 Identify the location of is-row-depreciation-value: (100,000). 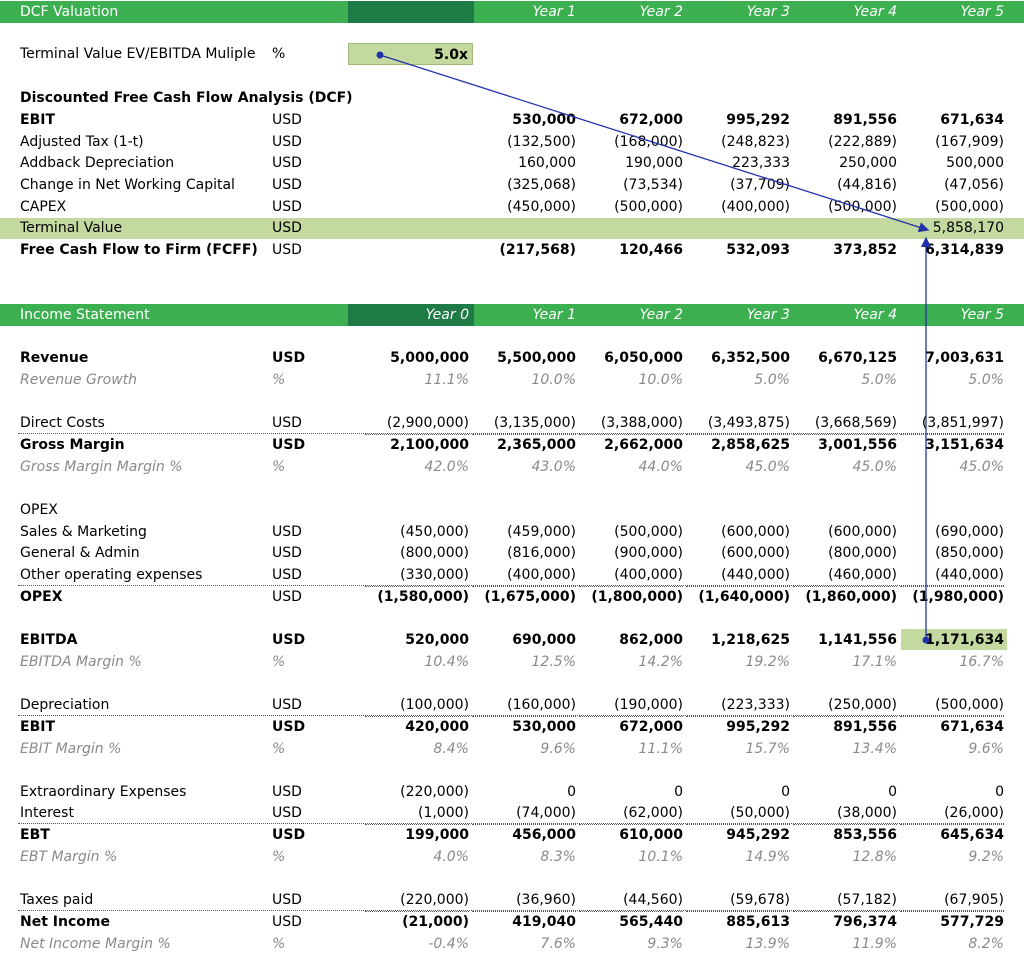
(417, 706).